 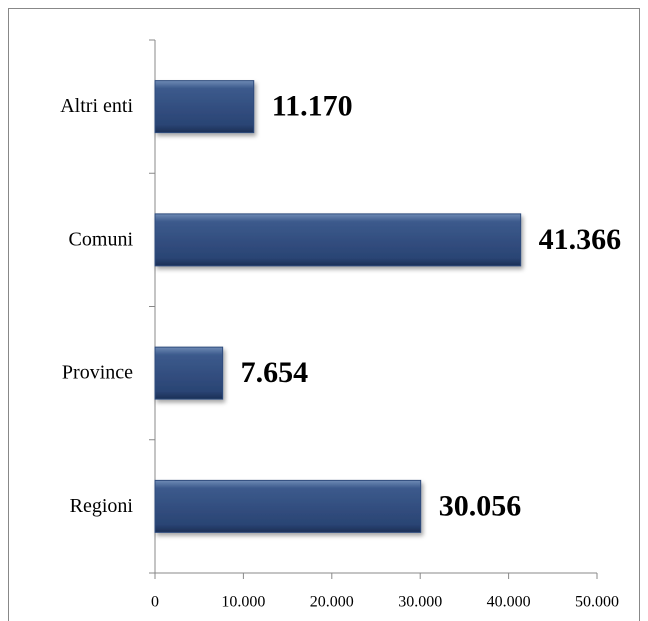 What do you see at coordinates (580, 239) in the screenshot?
I see `value-label: 41.366` at bounding box center [580, 239].